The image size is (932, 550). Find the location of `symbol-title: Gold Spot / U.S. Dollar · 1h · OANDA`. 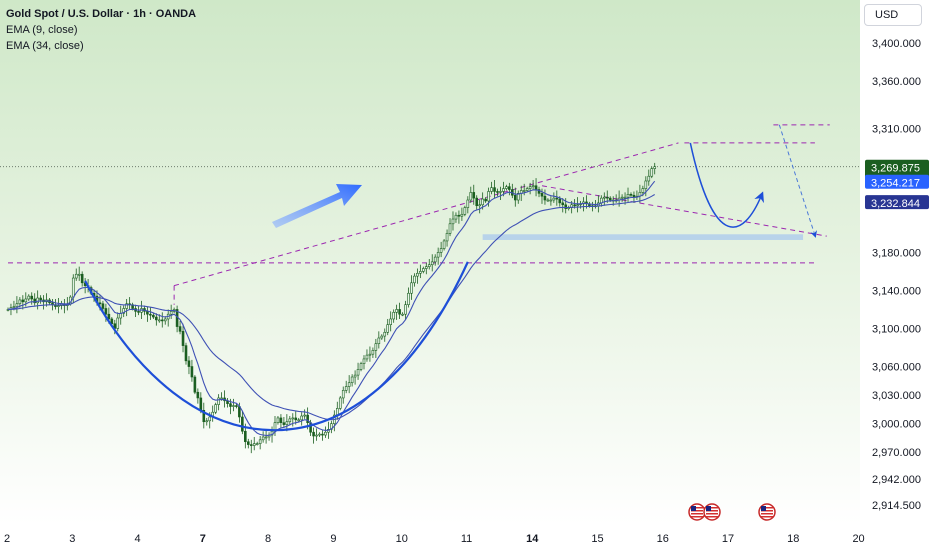

symbol-title: Gold Spot / U.S. Dollar · 1h · OANDA is located at coordinates (101, 14).